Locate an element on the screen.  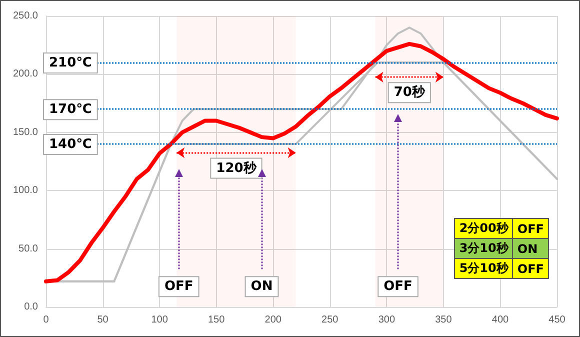
annotation: 5分10秒 is located at coordinates (483, 268).